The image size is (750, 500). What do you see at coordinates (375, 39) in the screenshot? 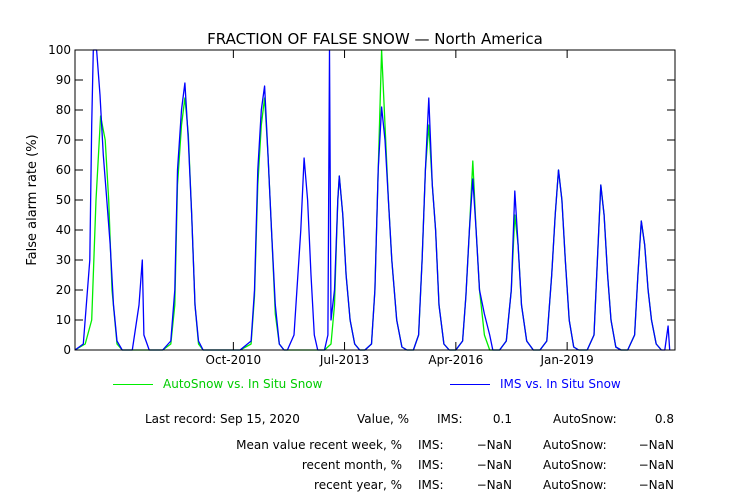
I see `chart-title: FRACTION OF FALSE SNOW — North America` at bounding box center [375, 39].